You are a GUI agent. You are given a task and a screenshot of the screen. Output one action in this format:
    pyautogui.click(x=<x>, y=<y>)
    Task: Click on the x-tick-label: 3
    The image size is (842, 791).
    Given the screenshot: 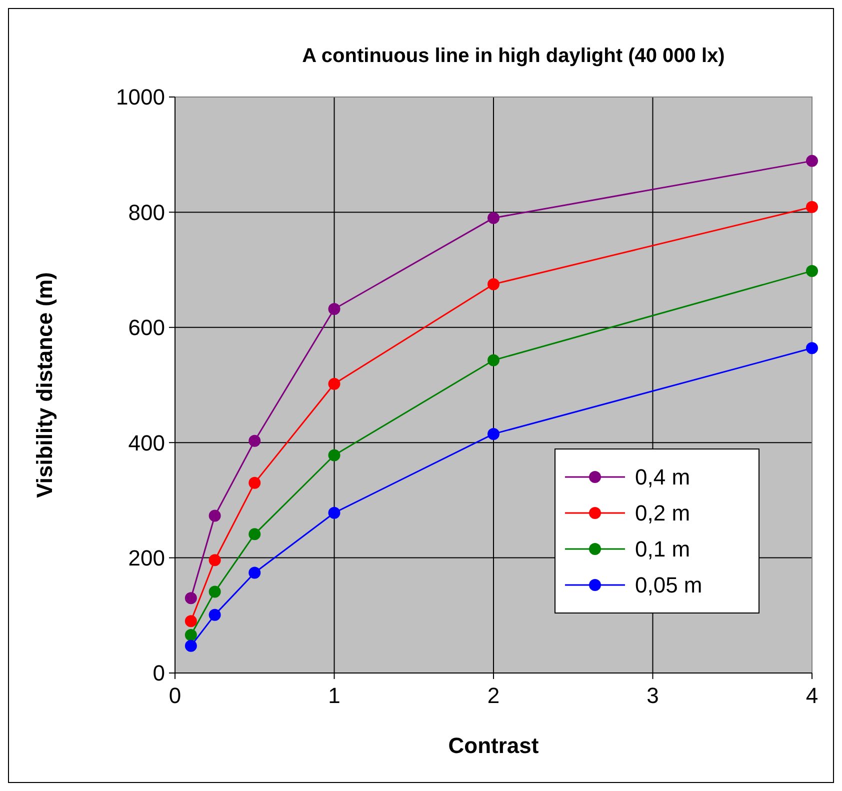 What is the action you would take?
    pyautogui.click(x=652, y=695)
    